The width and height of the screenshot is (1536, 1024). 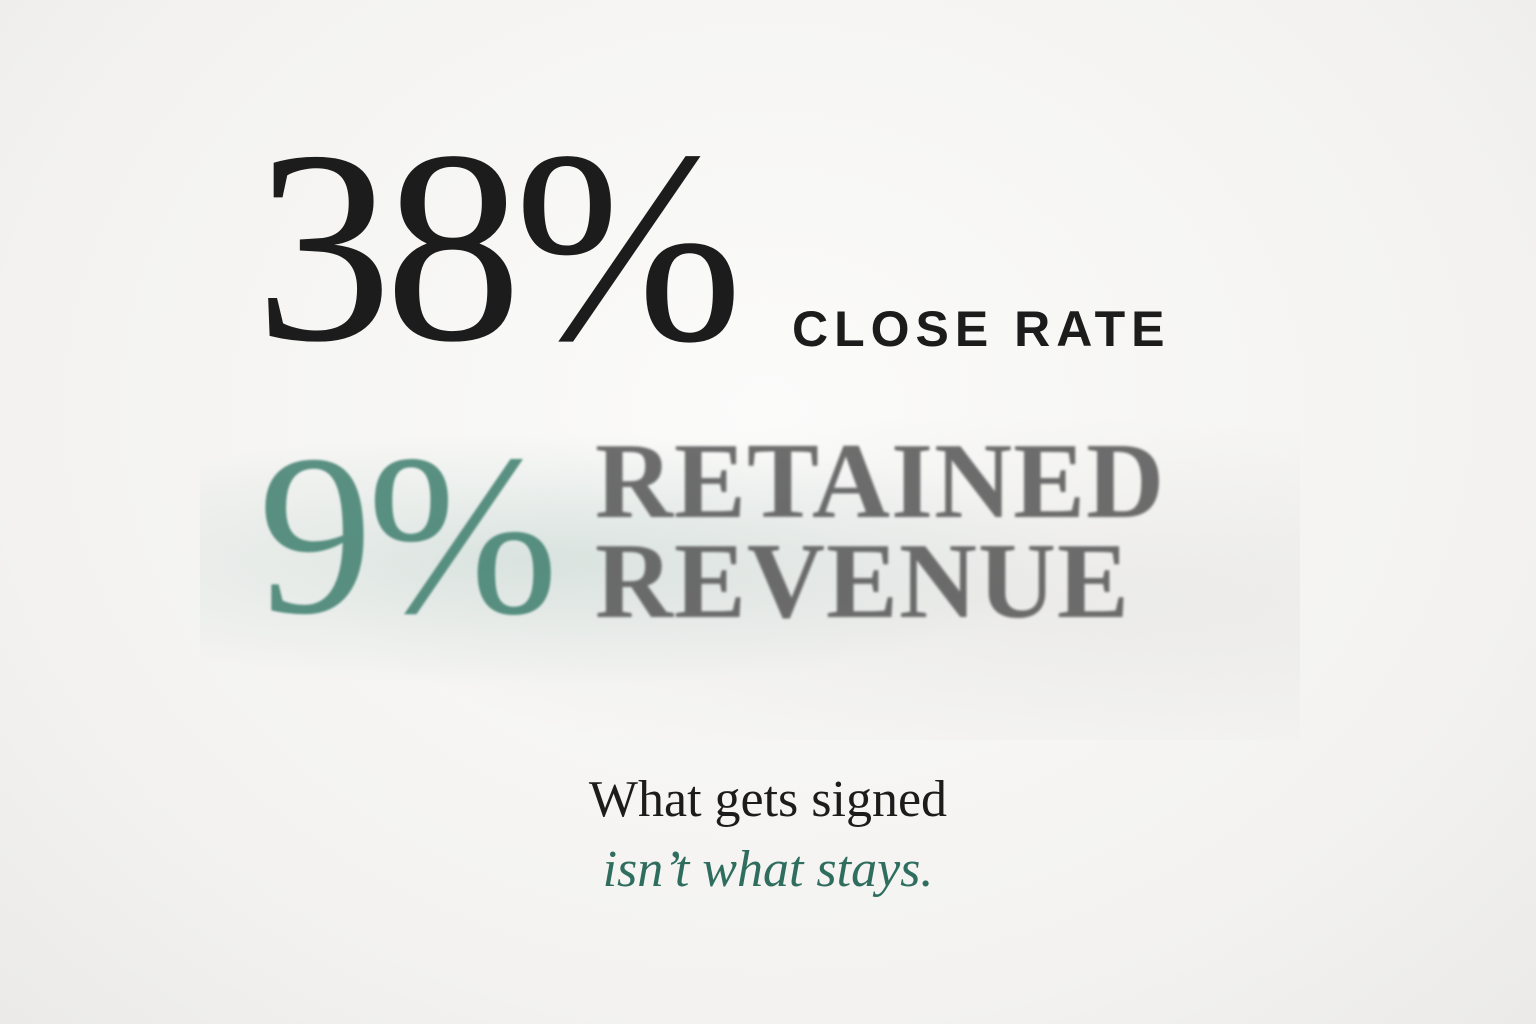 I want to click on close-rate-label: CLOSE RATE, so click(x=981, y=329).